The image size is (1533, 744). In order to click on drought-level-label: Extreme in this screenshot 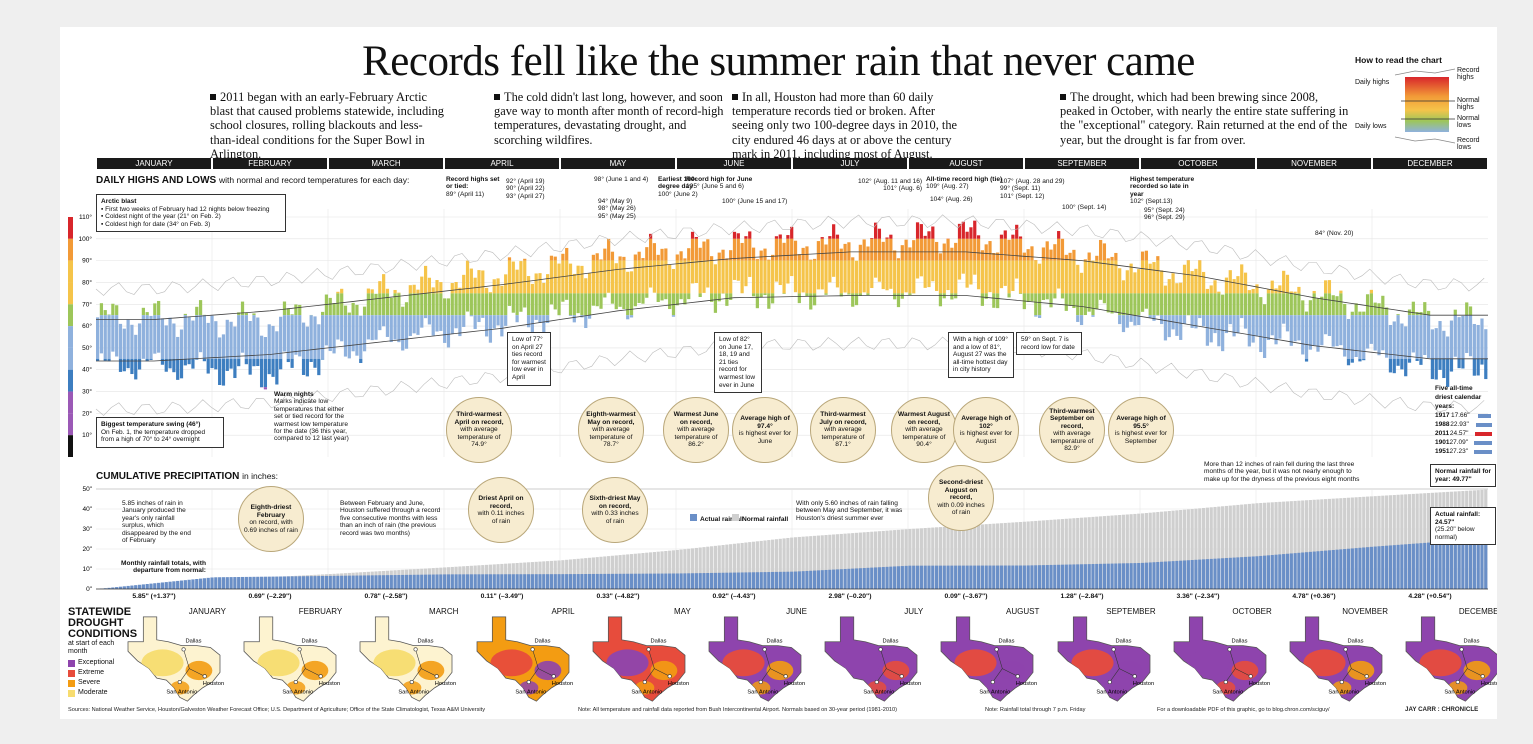, I will do `click(91, 672)`.